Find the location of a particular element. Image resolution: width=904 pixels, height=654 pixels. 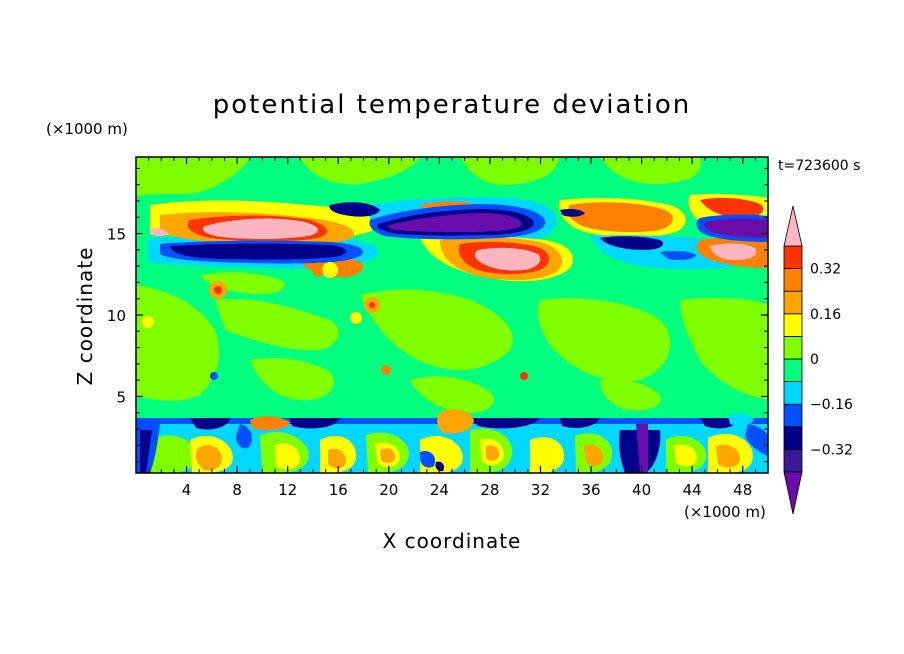

x-tick-label: 44 is located at coordinates (692, 490).